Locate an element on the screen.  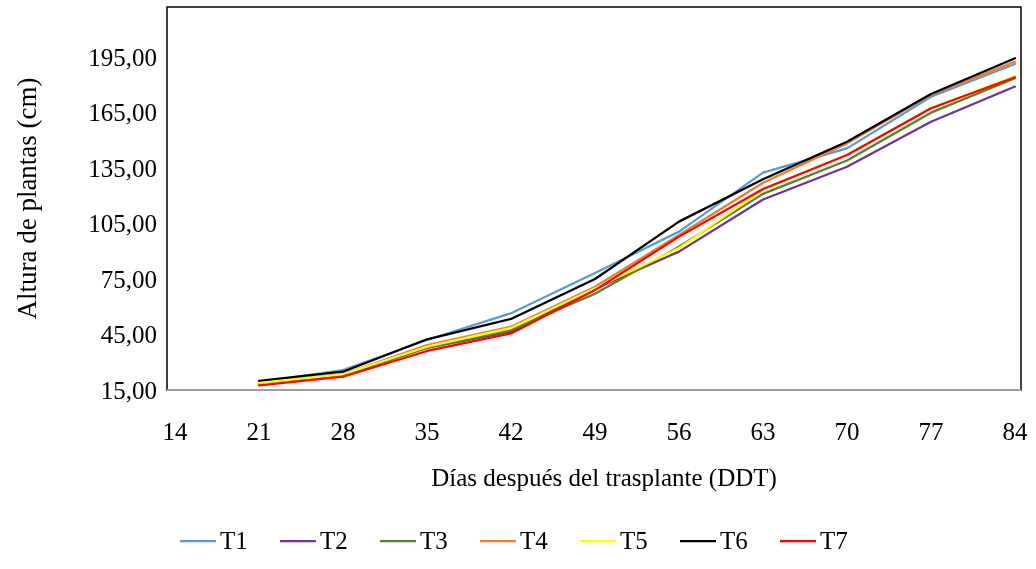
legend-label: T3 is located at coordinates (434, 540).